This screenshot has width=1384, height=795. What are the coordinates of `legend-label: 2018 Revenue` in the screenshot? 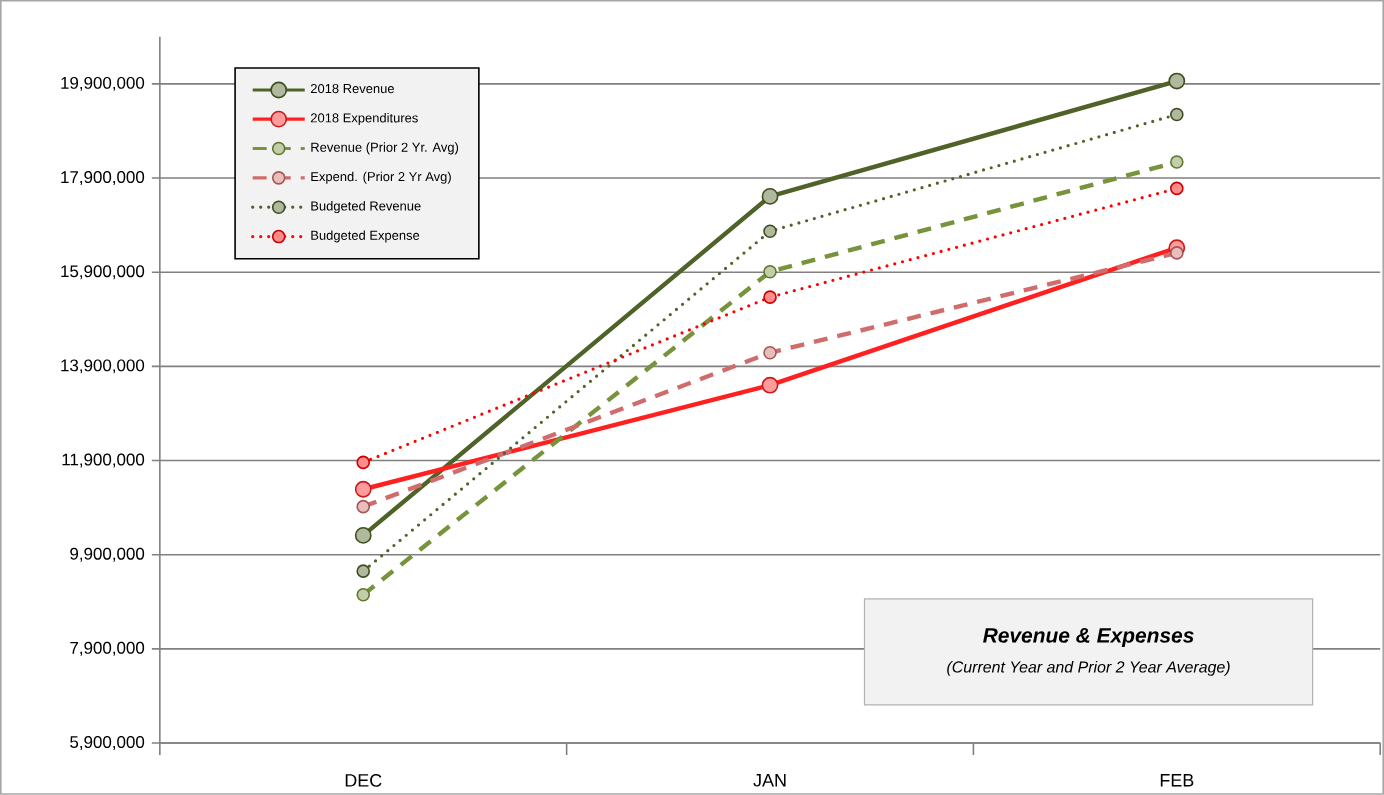 It's located at (352, 89).